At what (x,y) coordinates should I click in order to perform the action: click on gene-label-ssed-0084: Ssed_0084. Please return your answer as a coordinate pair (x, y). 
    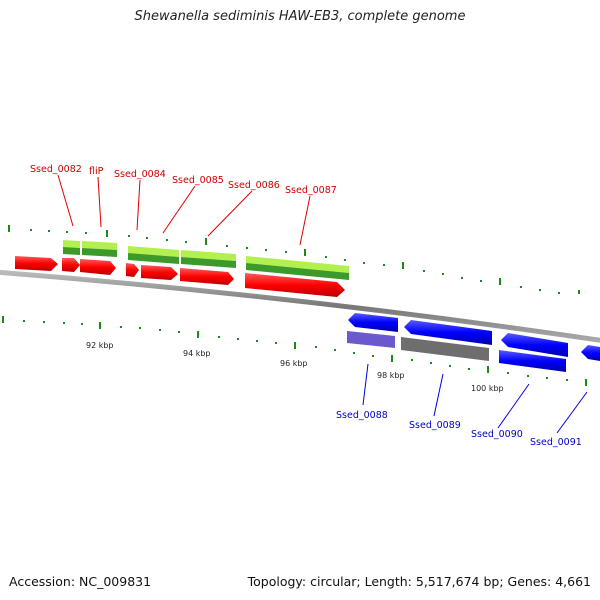
    Looking at the image, I should click on (140, 174).